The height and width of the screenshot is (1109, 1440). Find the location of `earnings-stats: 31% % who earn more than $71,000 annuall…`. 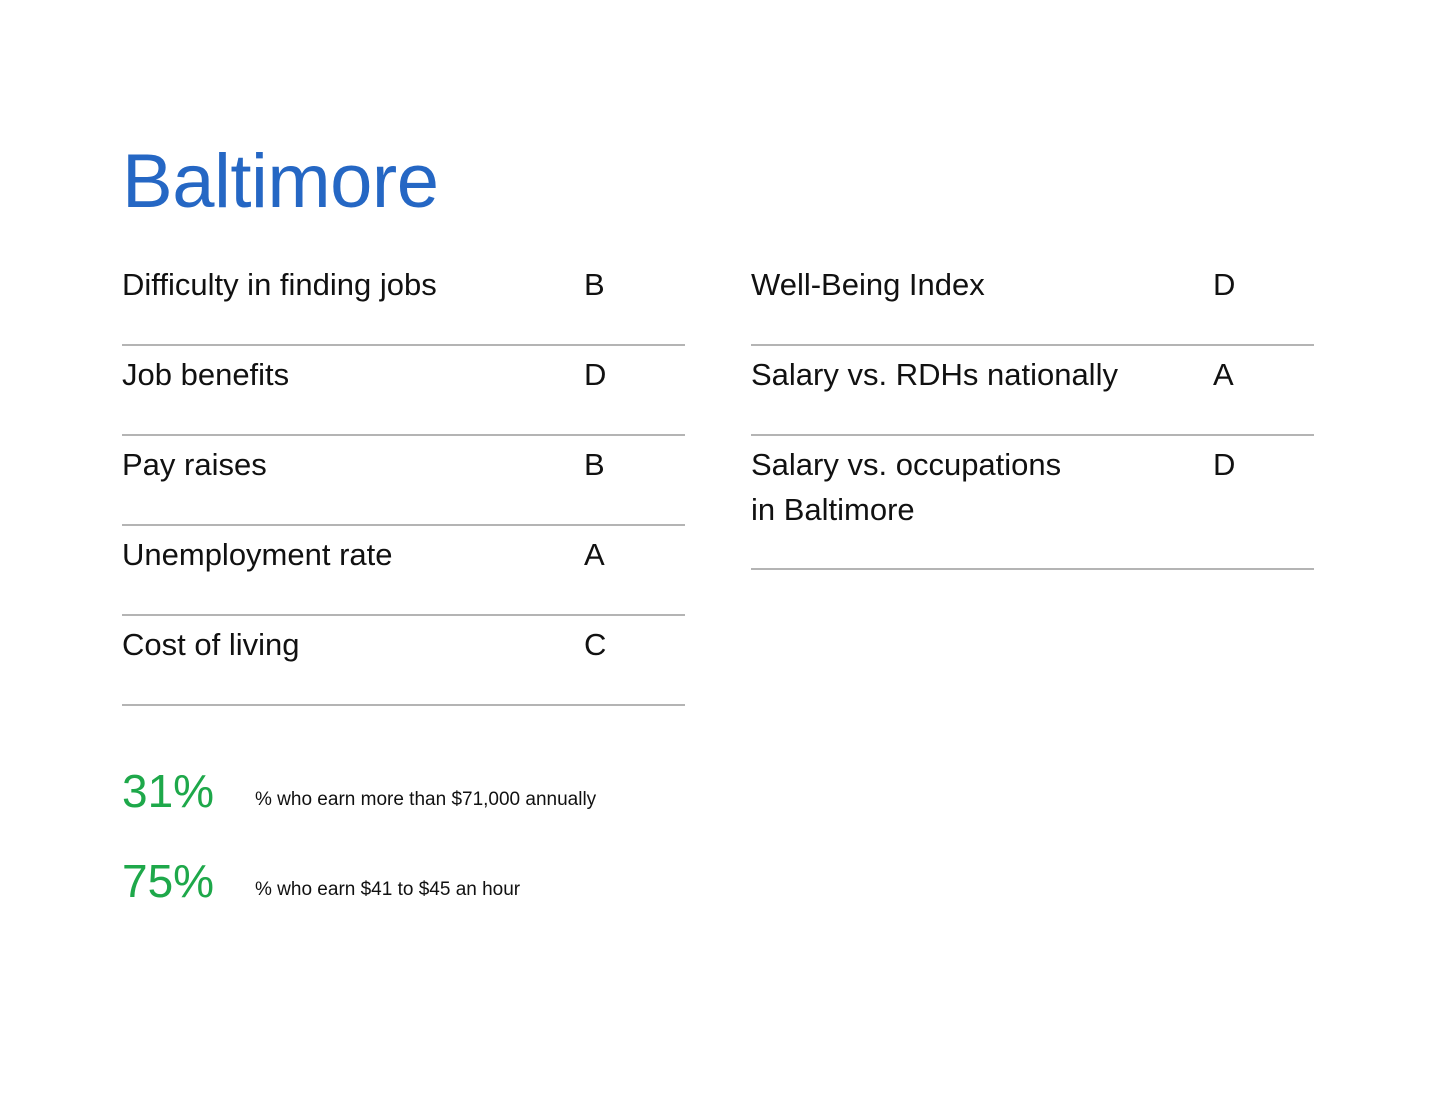

earnings-stats: 31% % who earn more than $71,000 annuall… is located at coordinates (472, 852).